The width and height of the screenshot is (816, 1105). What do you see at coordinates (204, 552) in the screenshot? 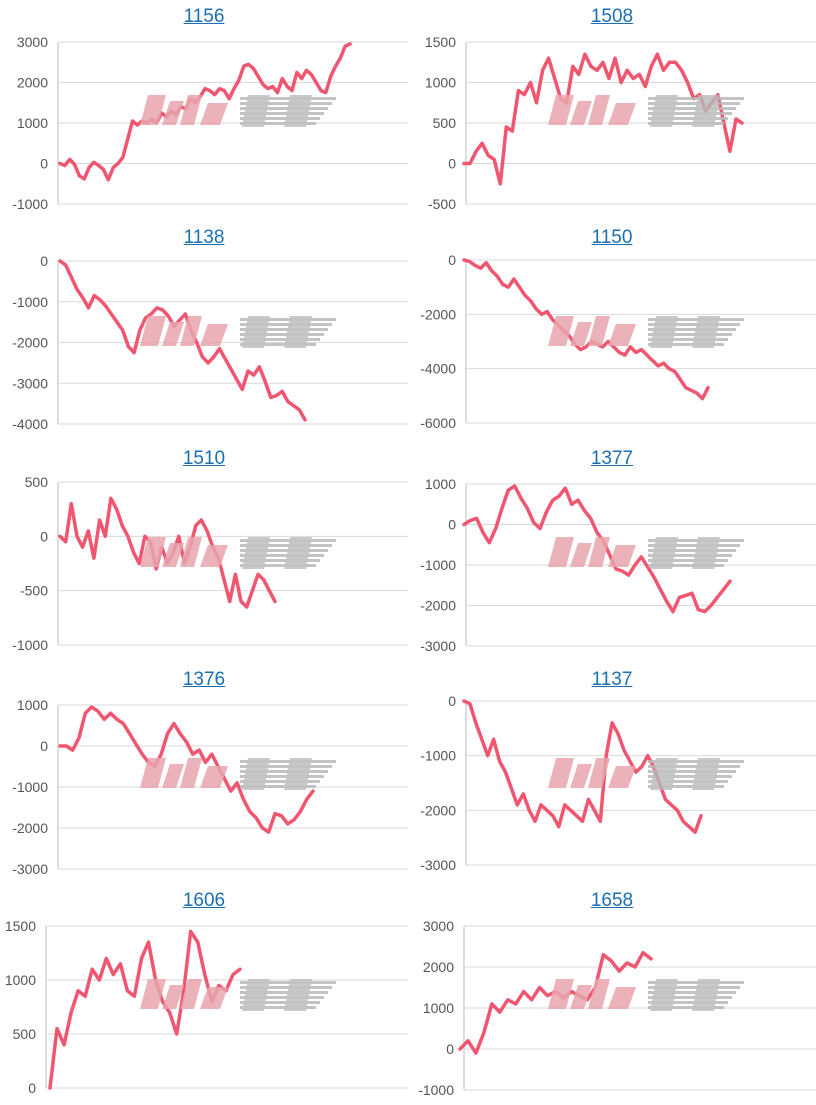
I see `chart-panel: 500 0 -500 -1000 1510` at bounding box center [204, 552].